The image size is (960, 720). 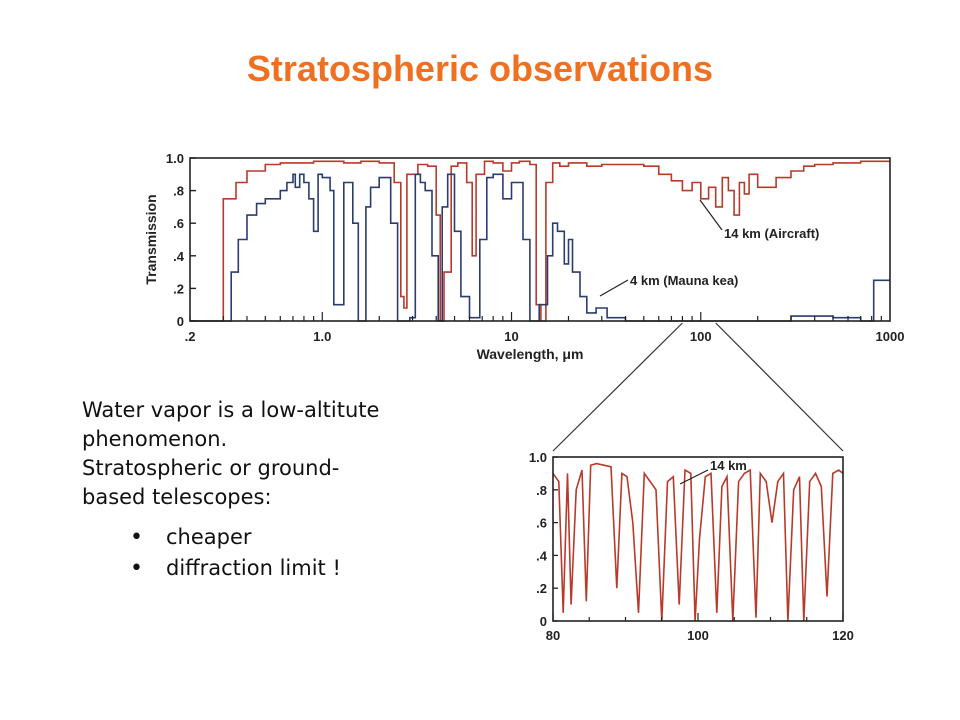 I want to click on y-axis-label: Transmission, so click(x=151, y=239).